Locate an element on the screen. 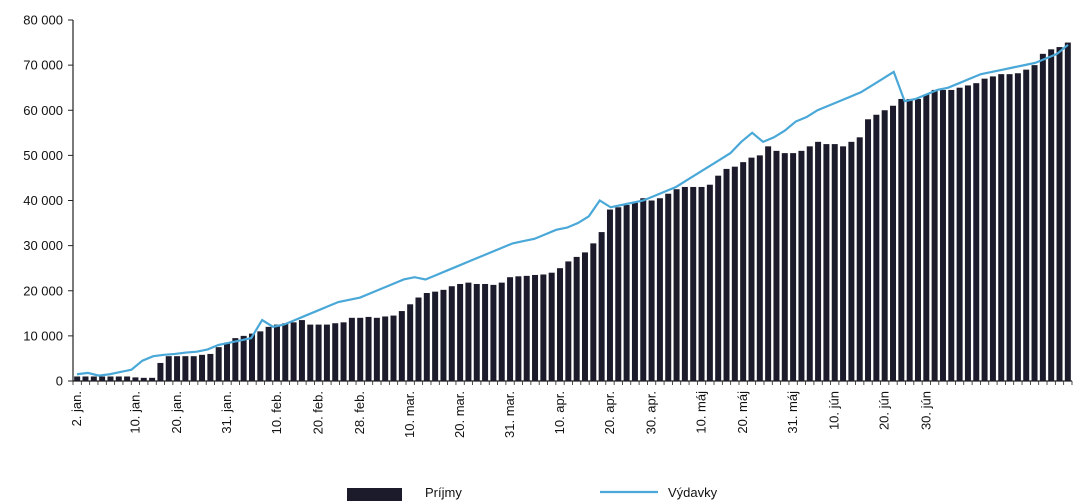 This screenshot has width=1076, height=501. legend: Príjmy Výdavky is located at coordinates (532, 493).